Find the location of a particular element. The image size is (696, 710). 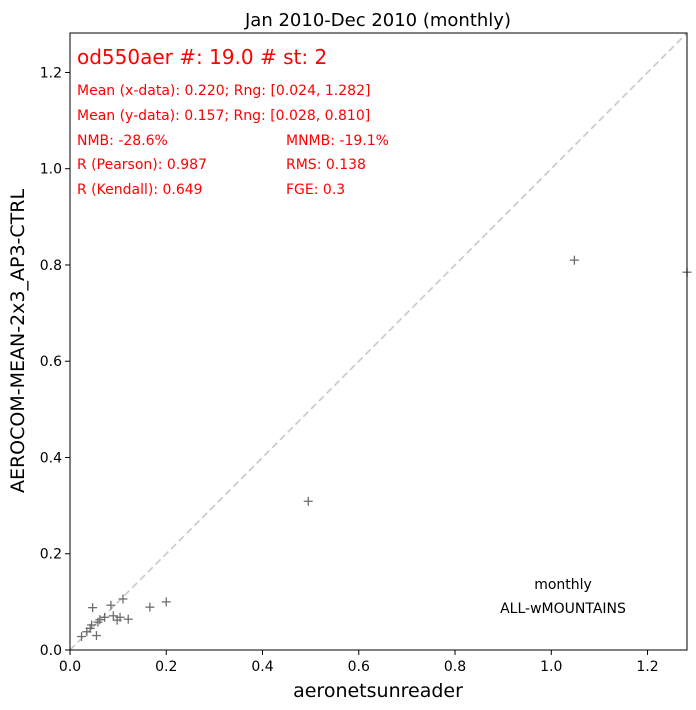

x-tick-label: 0.4 is located at coordinates (262, 667).